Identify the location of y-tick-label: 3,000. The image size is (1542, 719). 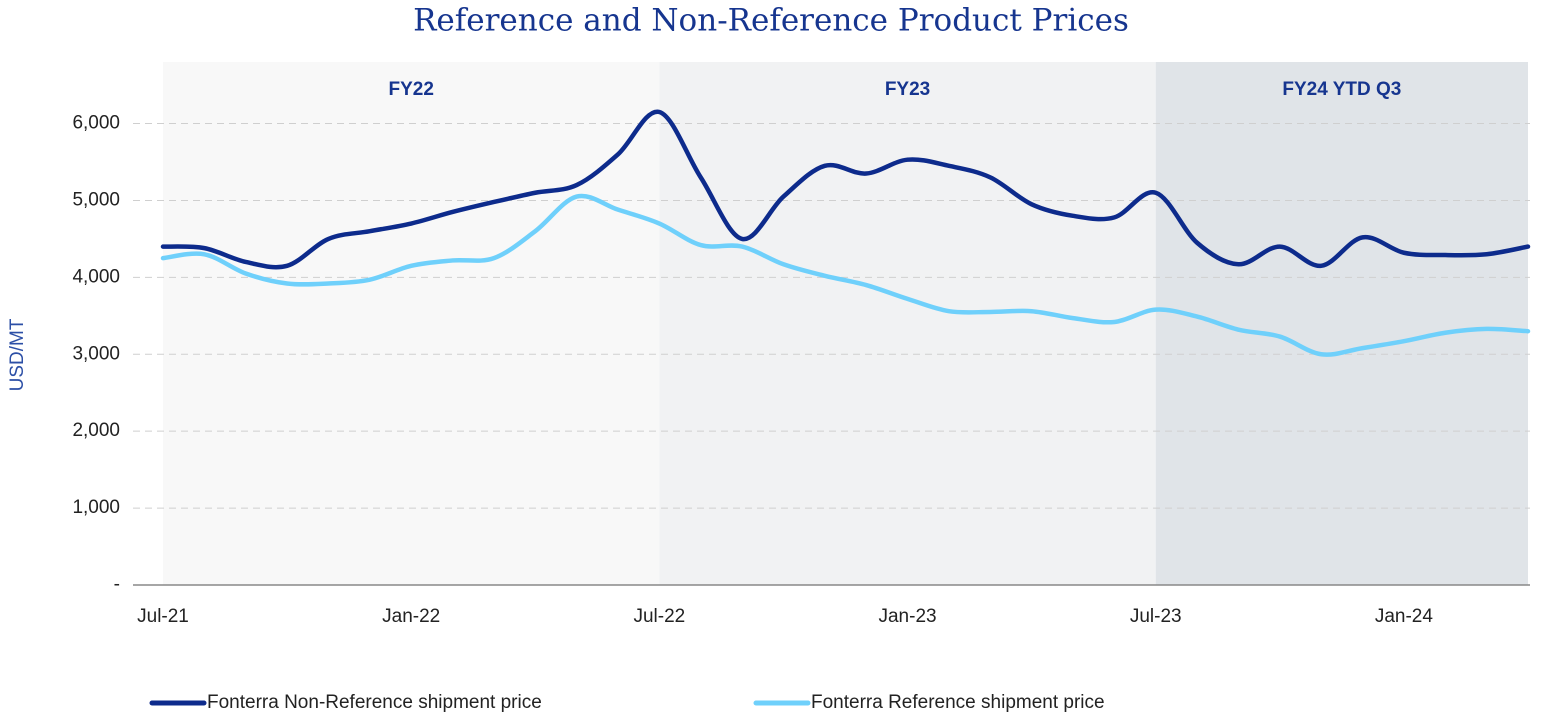
(96, 353).